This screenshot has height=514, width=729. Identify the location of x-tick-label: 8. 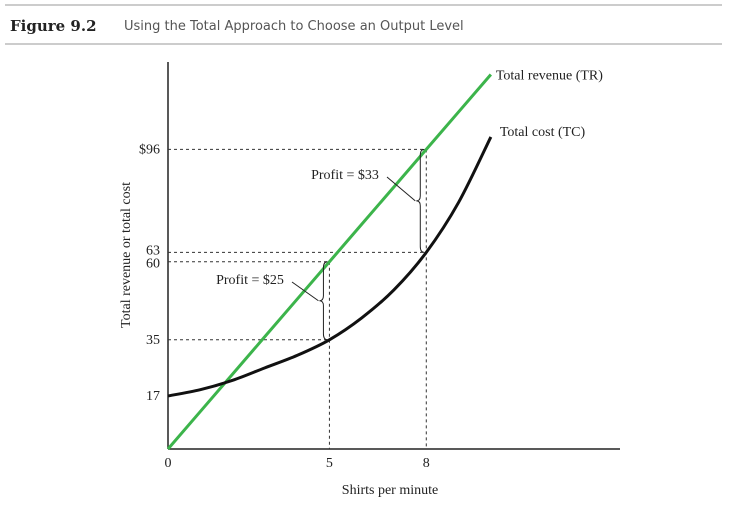
(426, 463).